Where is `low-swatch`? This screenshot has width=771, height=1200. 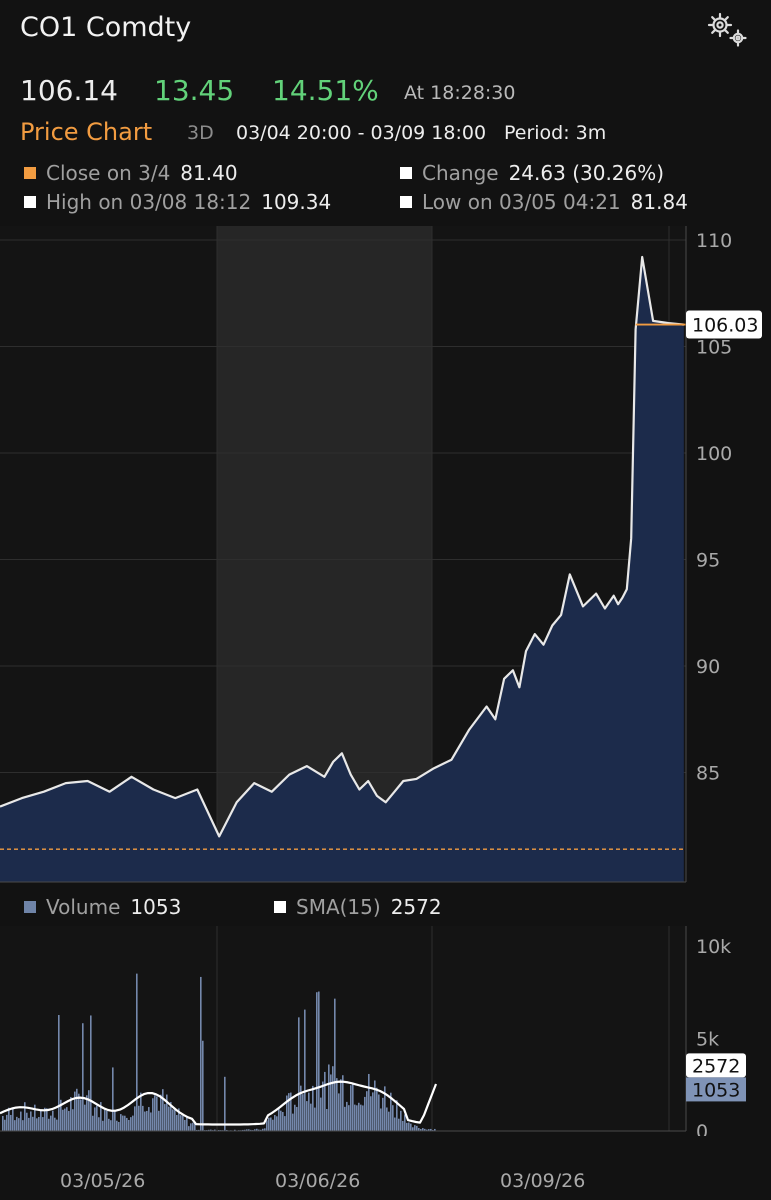 low-swatch is located at coordinates (406, 202).